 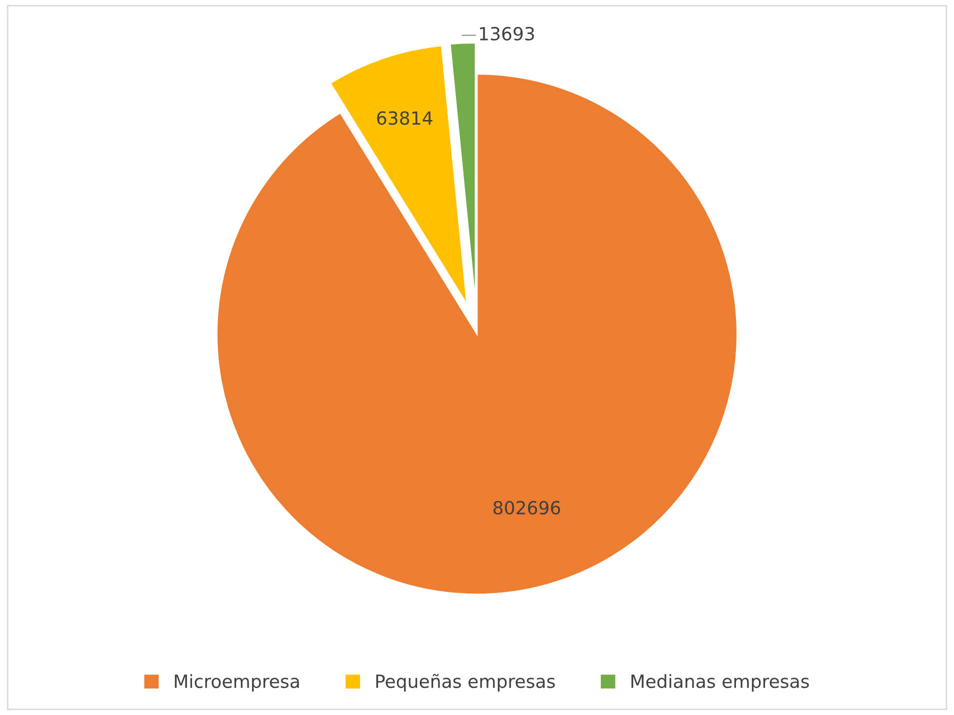 I want to click on data-label: 63814, so click(x=404, y=118).